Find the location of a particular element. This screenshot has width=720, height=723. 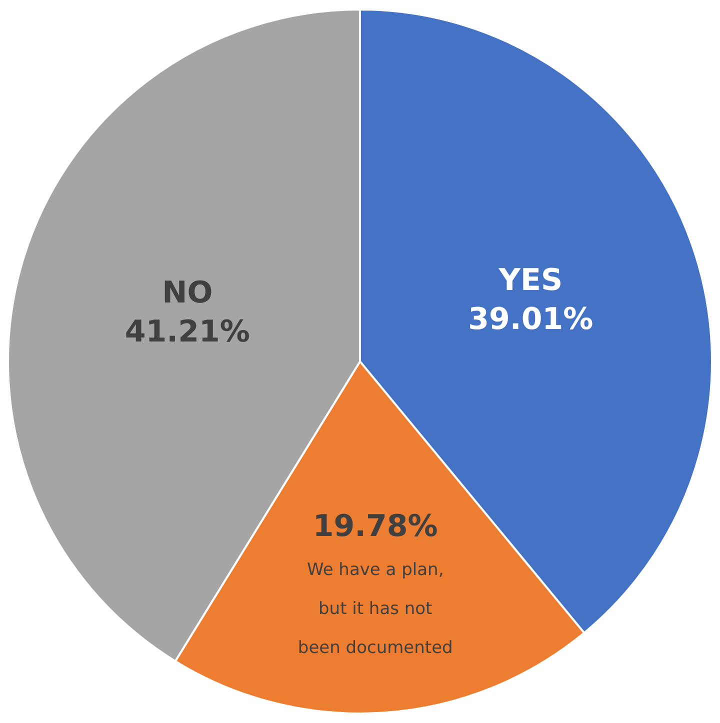

data-label: 19.78% is located at coordinates (375, 526).